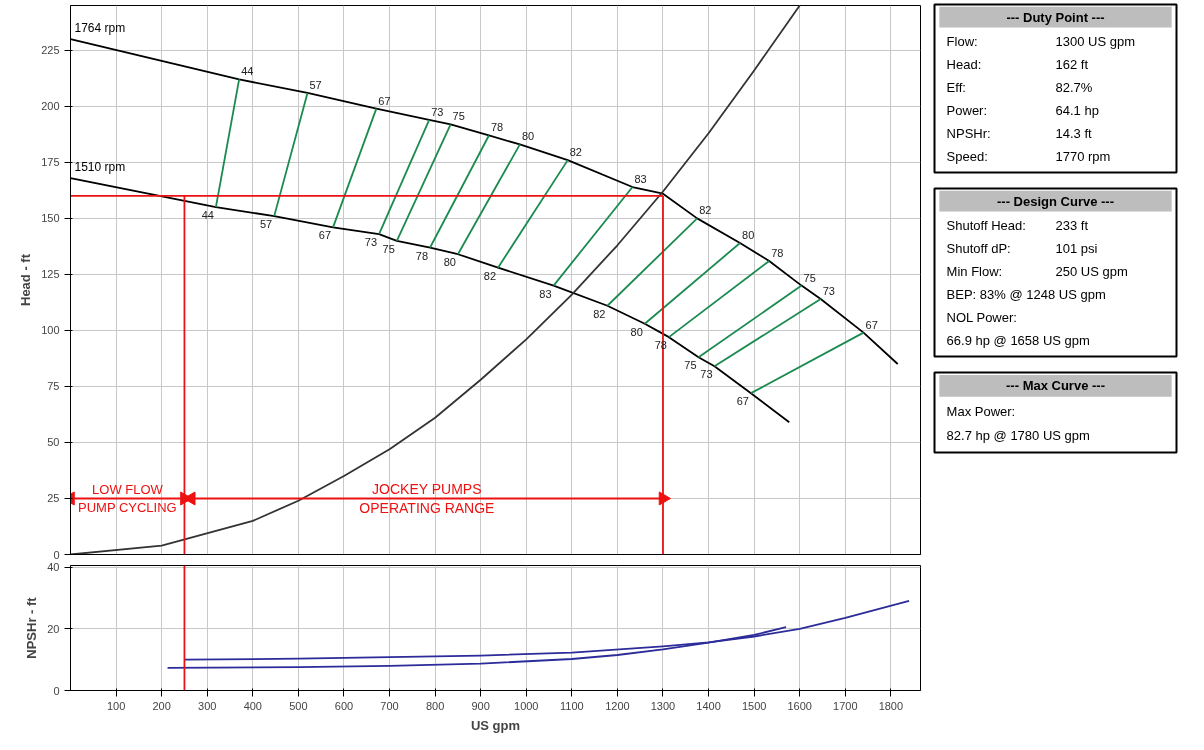 The height and width of the screenshot is (750, 1204). Describe the element at coordinates (435, 705) in the screenshot. I see `x-tick-label: 800` at that location.